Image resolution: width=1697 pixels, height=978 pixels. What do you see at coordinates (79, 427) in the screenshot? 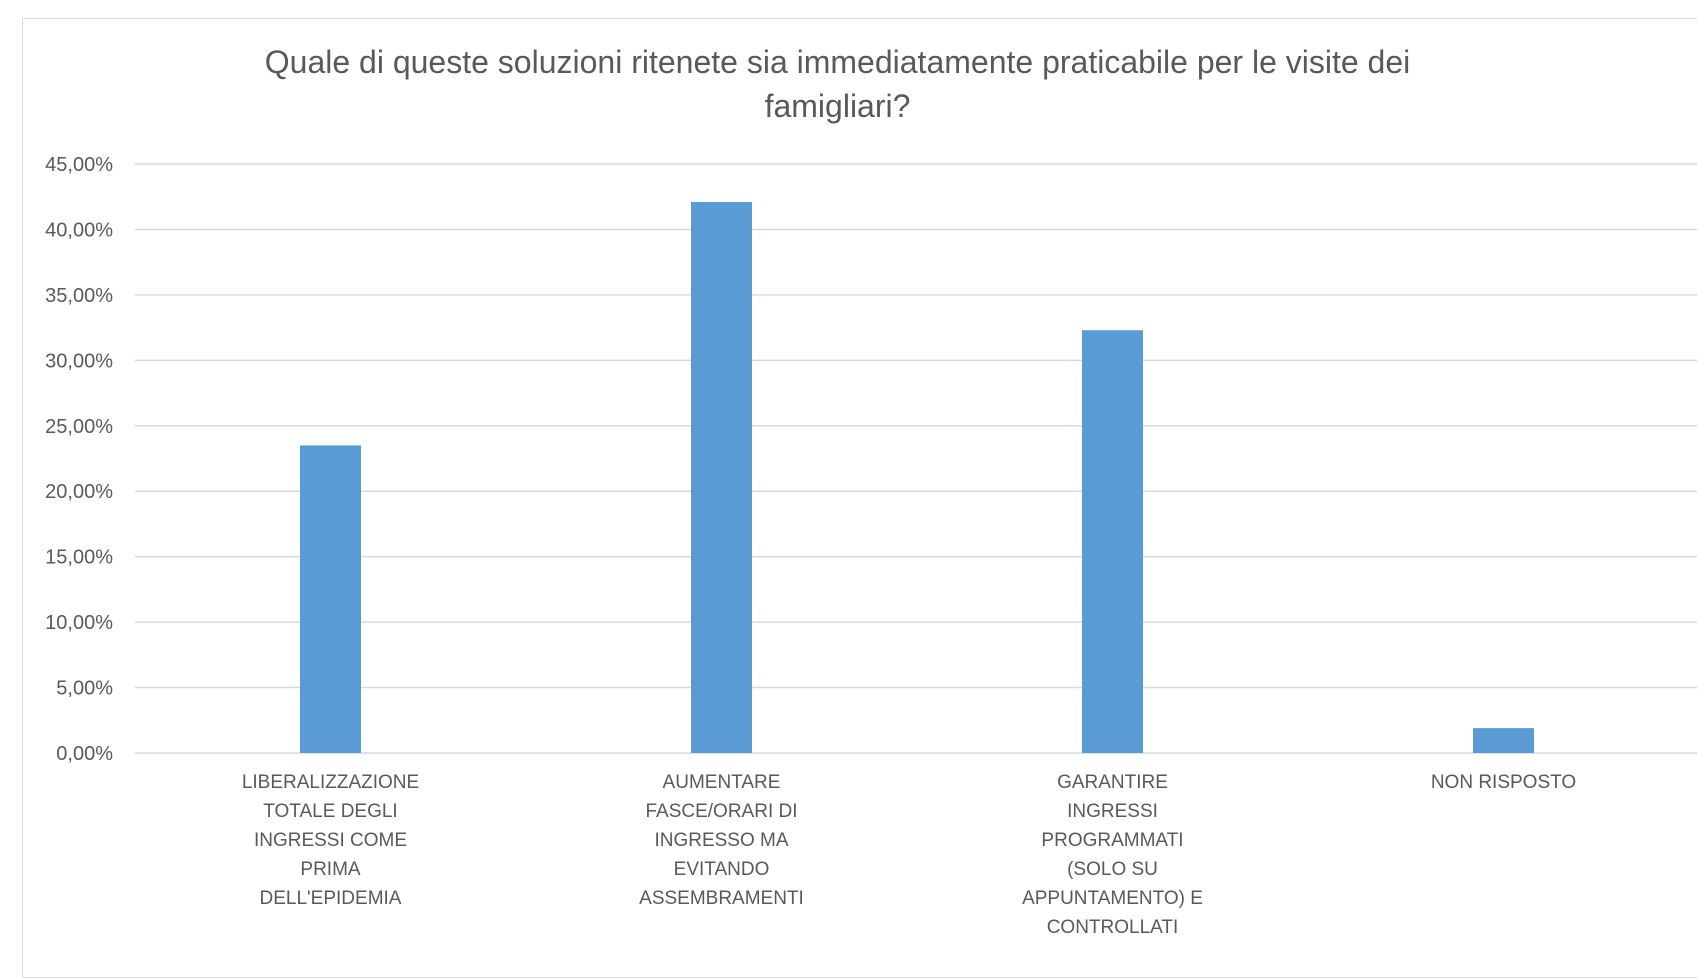
I see `y-tick-label: 25,00%` at bounding box center [79, 427].